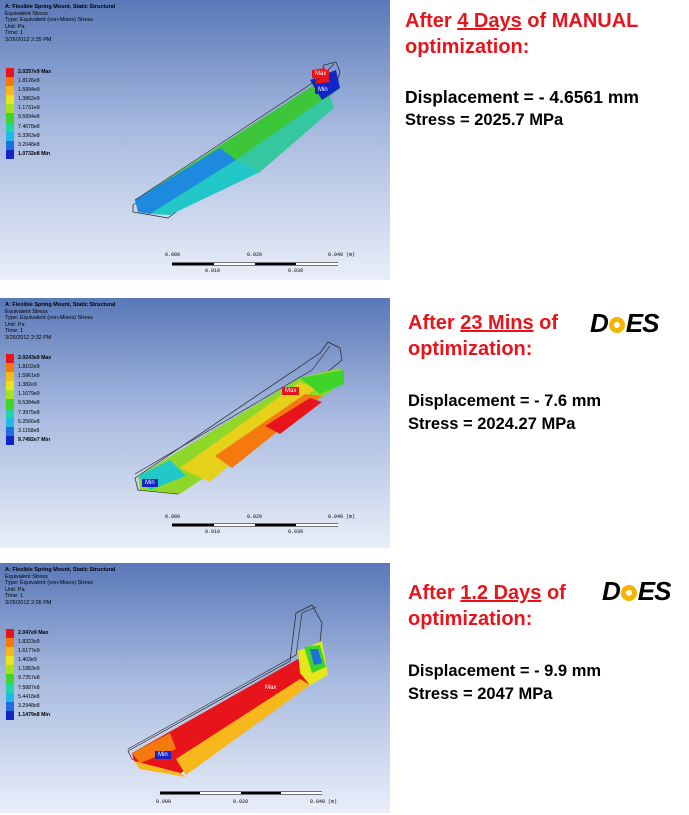 The width and height of the screenshot is (689, 815). What do you see at coordinates (34, 714) in the screenshot?
I see `legend-value: 1.1479e8 Min` at bounding box center [34, 714].